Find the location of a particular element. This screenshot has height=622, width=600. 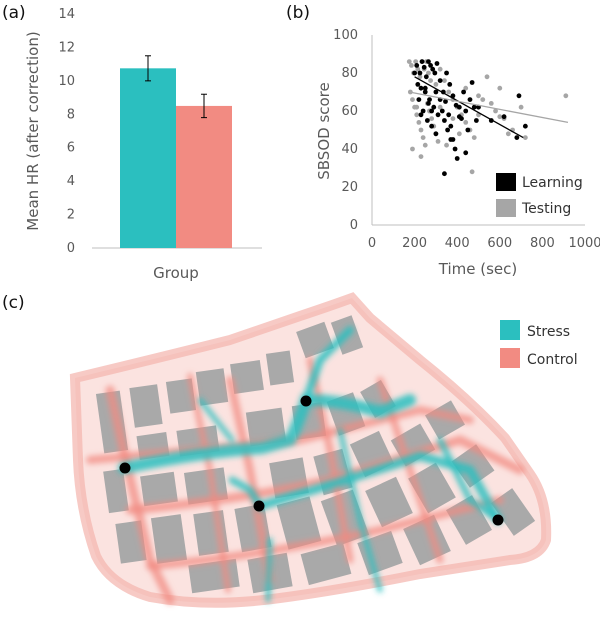

bar-y-tick-label: 10 is located at coordinates (66, 81).